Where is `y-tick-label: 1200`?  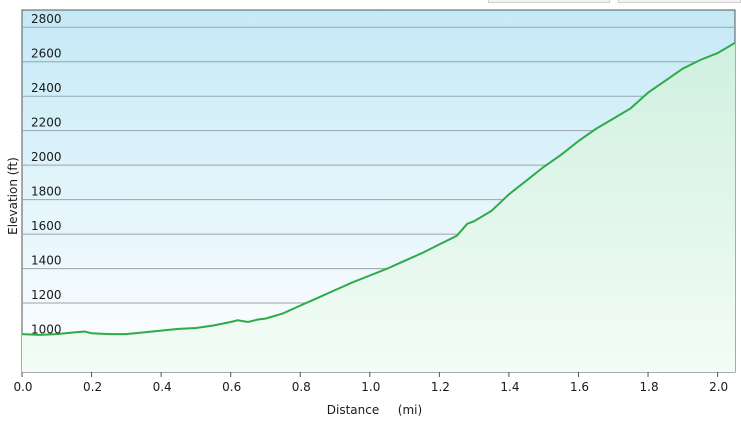
y-tick-label: 1200 is located at coordinates (46, 295).